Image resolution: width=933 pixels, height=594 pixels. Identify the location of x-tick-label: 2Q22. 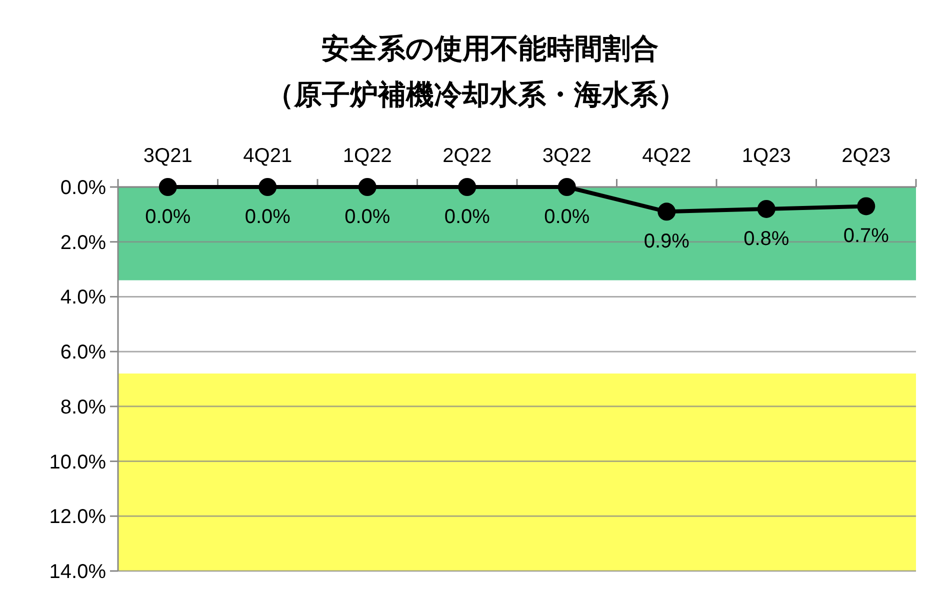
(467, 156).